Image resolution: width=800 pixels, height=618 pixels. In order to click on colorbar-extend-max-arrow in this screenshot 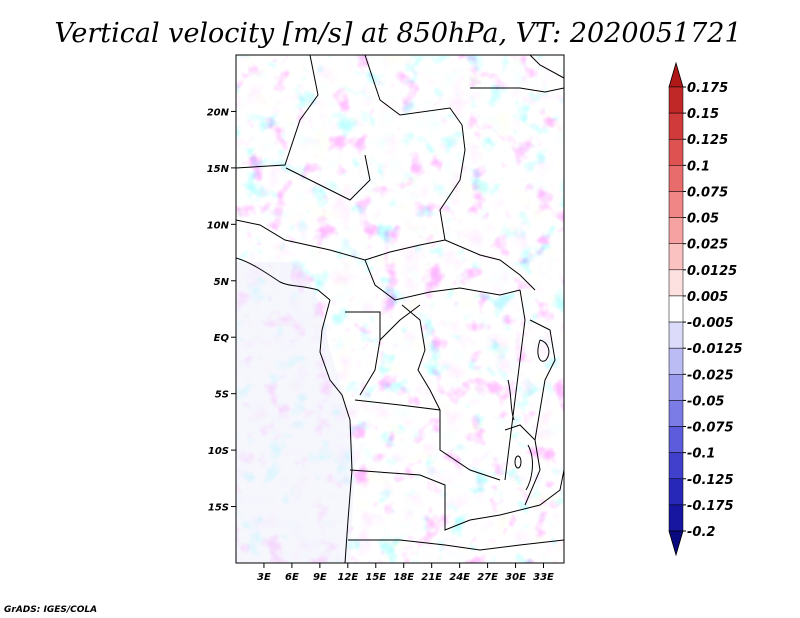, I will do `click(676, 74)`.